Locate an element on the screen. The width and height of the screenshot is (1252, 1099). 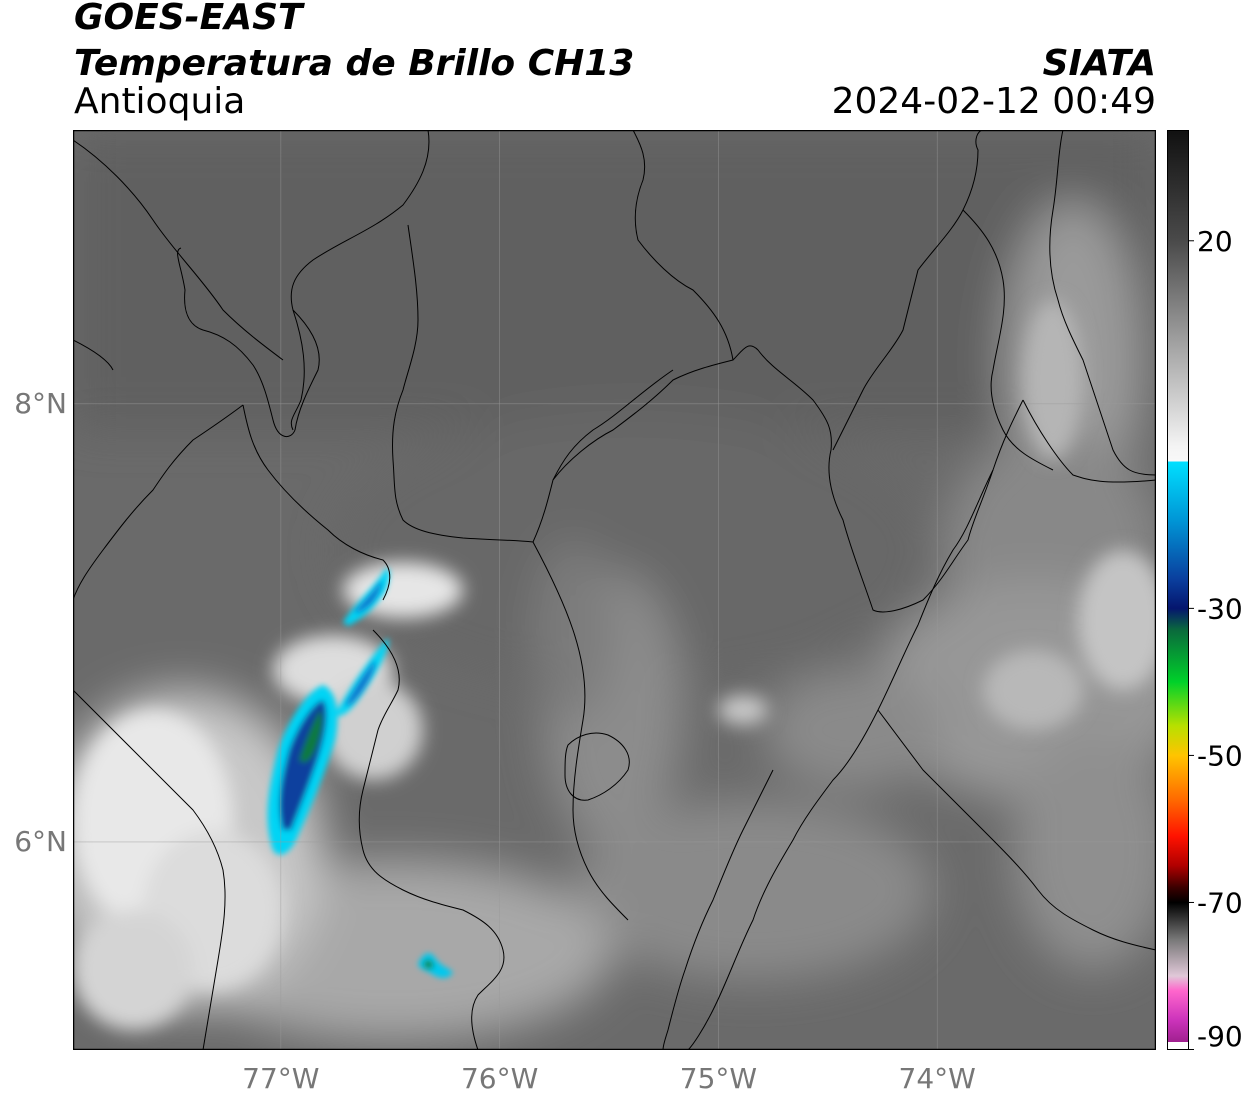
lon-tick-label-1: 76°W is located at coordinates (499, 1078).